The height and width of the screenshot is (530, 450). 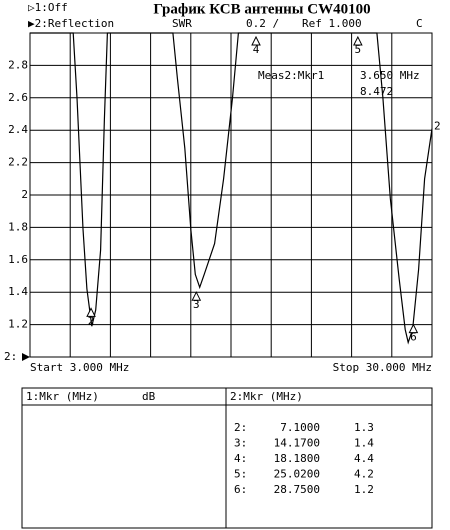 I want to click on ref-label: 2:, so click(x=10, y=356).